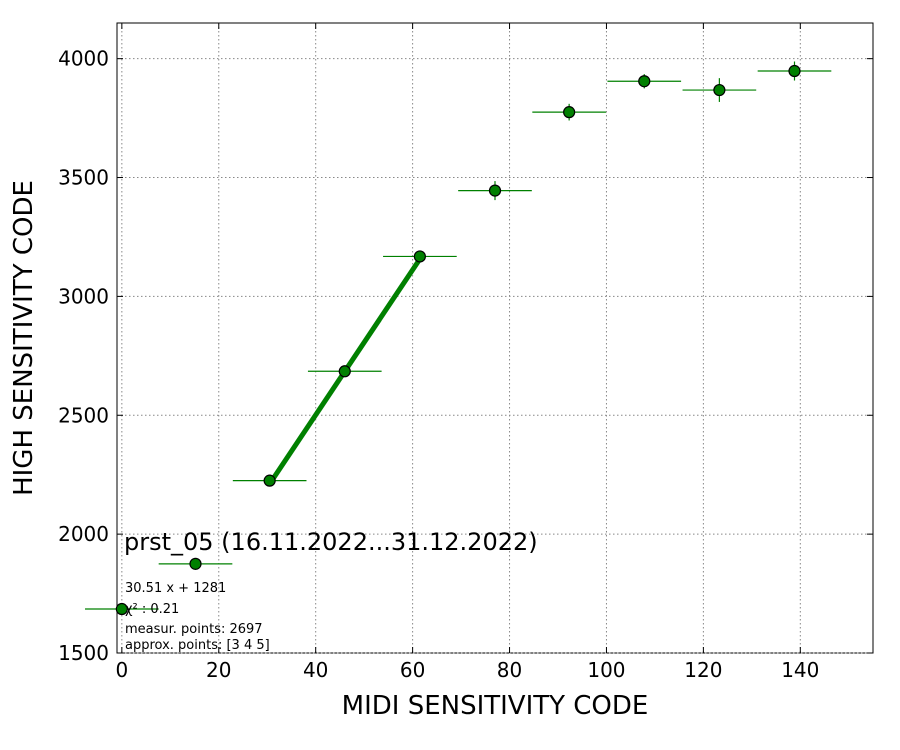  Describe the element at coordinates (606, 670) in the screenshot. I see `x-tick-label: 100` at that location.